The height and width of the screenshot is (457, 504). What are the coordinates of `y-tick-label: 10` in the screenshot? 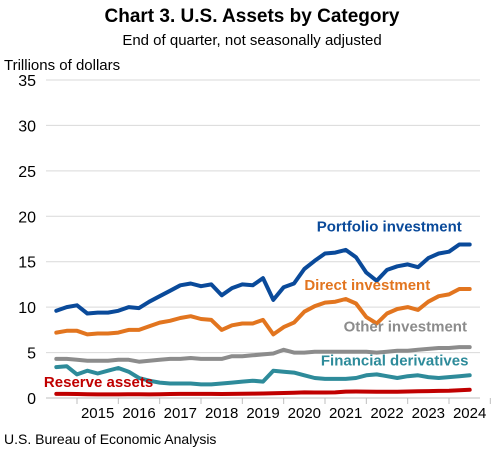 It's located at (27, 308).